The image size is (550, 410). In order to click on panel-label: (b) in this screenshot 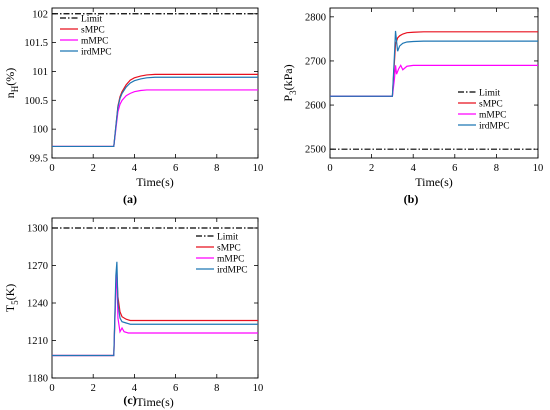, I will do `click(411, 199)`.